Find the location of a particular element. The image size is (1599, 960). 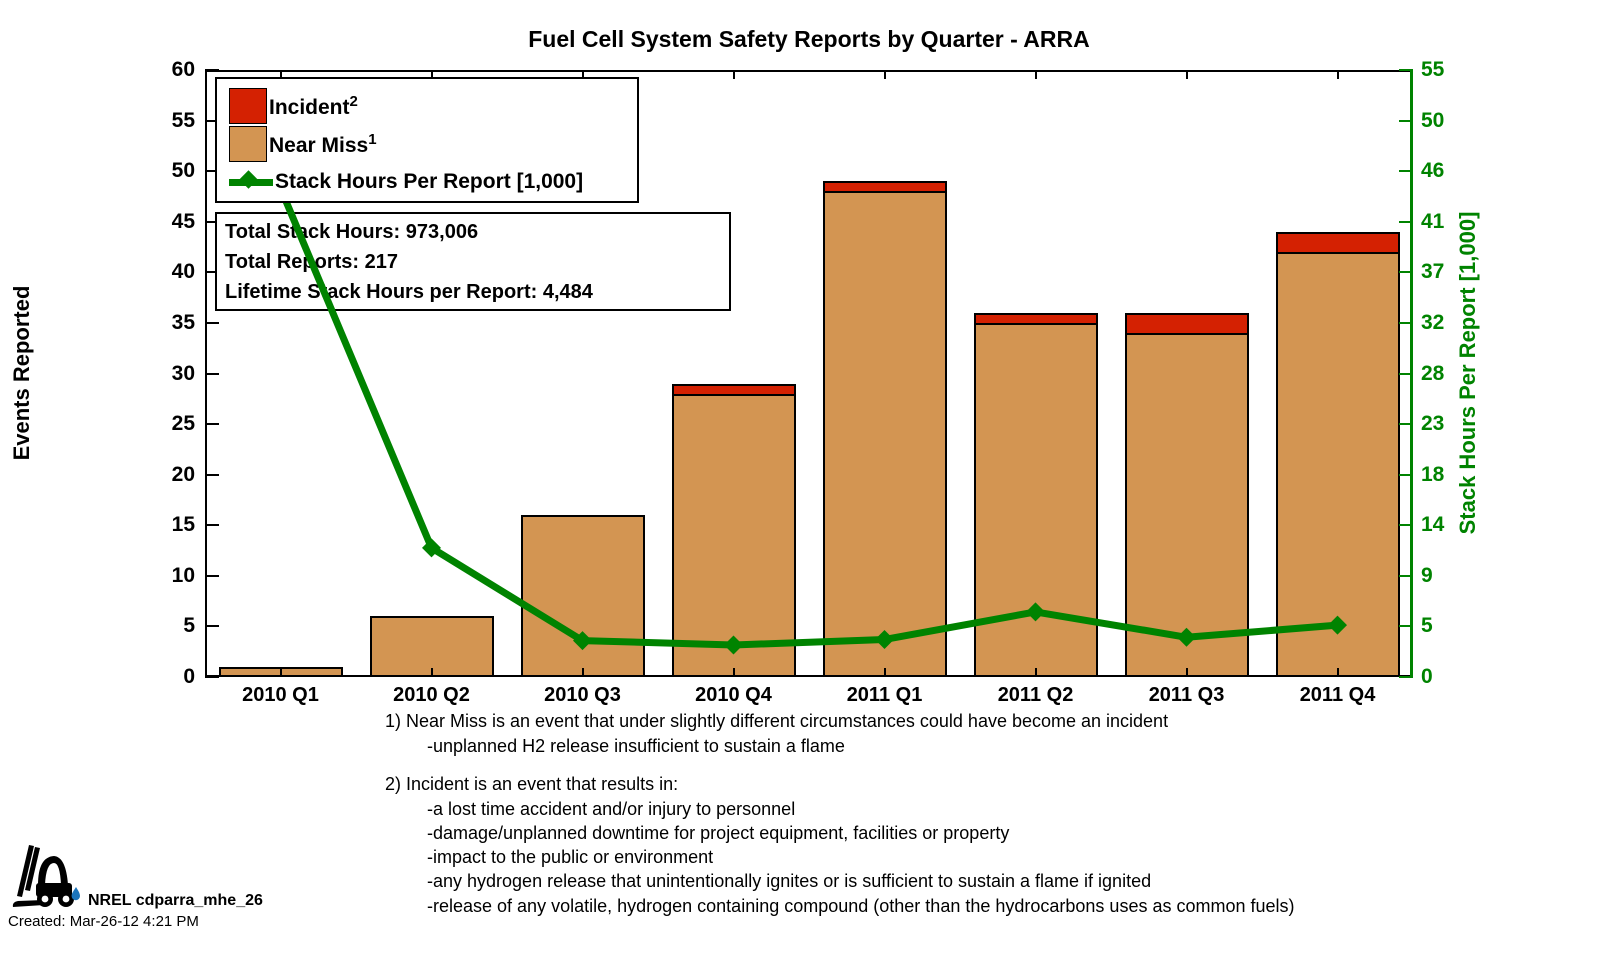

x-tick-label: 2011 Q4 is located at coordinates (1337, 695).